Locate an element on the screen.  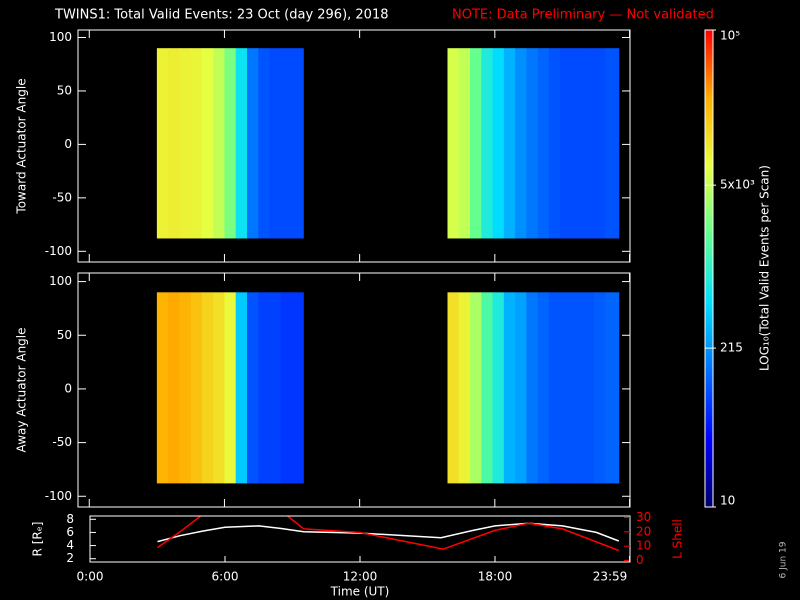
colorbar-tick-label: 10⁵ is located at coordinates (730, 36).